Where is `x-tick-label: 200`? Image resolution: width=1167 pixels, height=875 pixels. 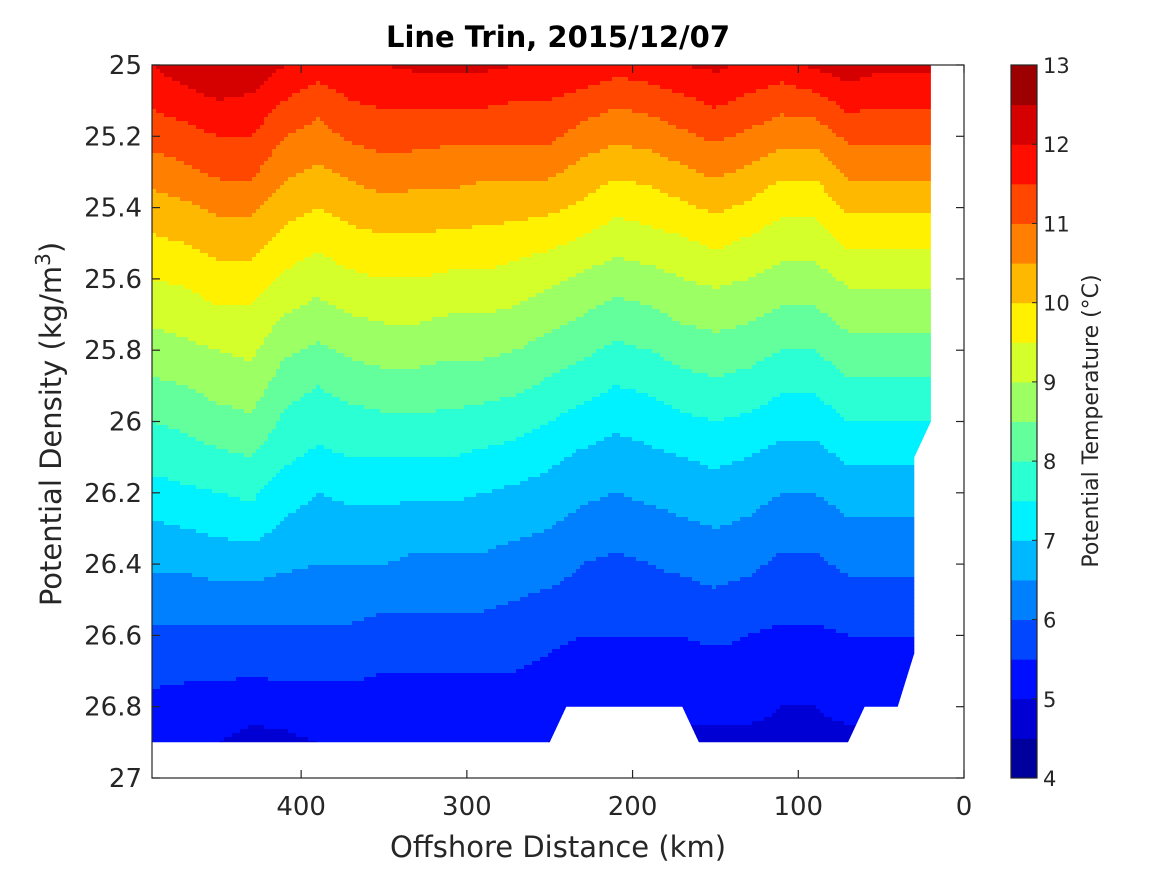 x-tick-label: 200 is located at coordinates (633, 807).